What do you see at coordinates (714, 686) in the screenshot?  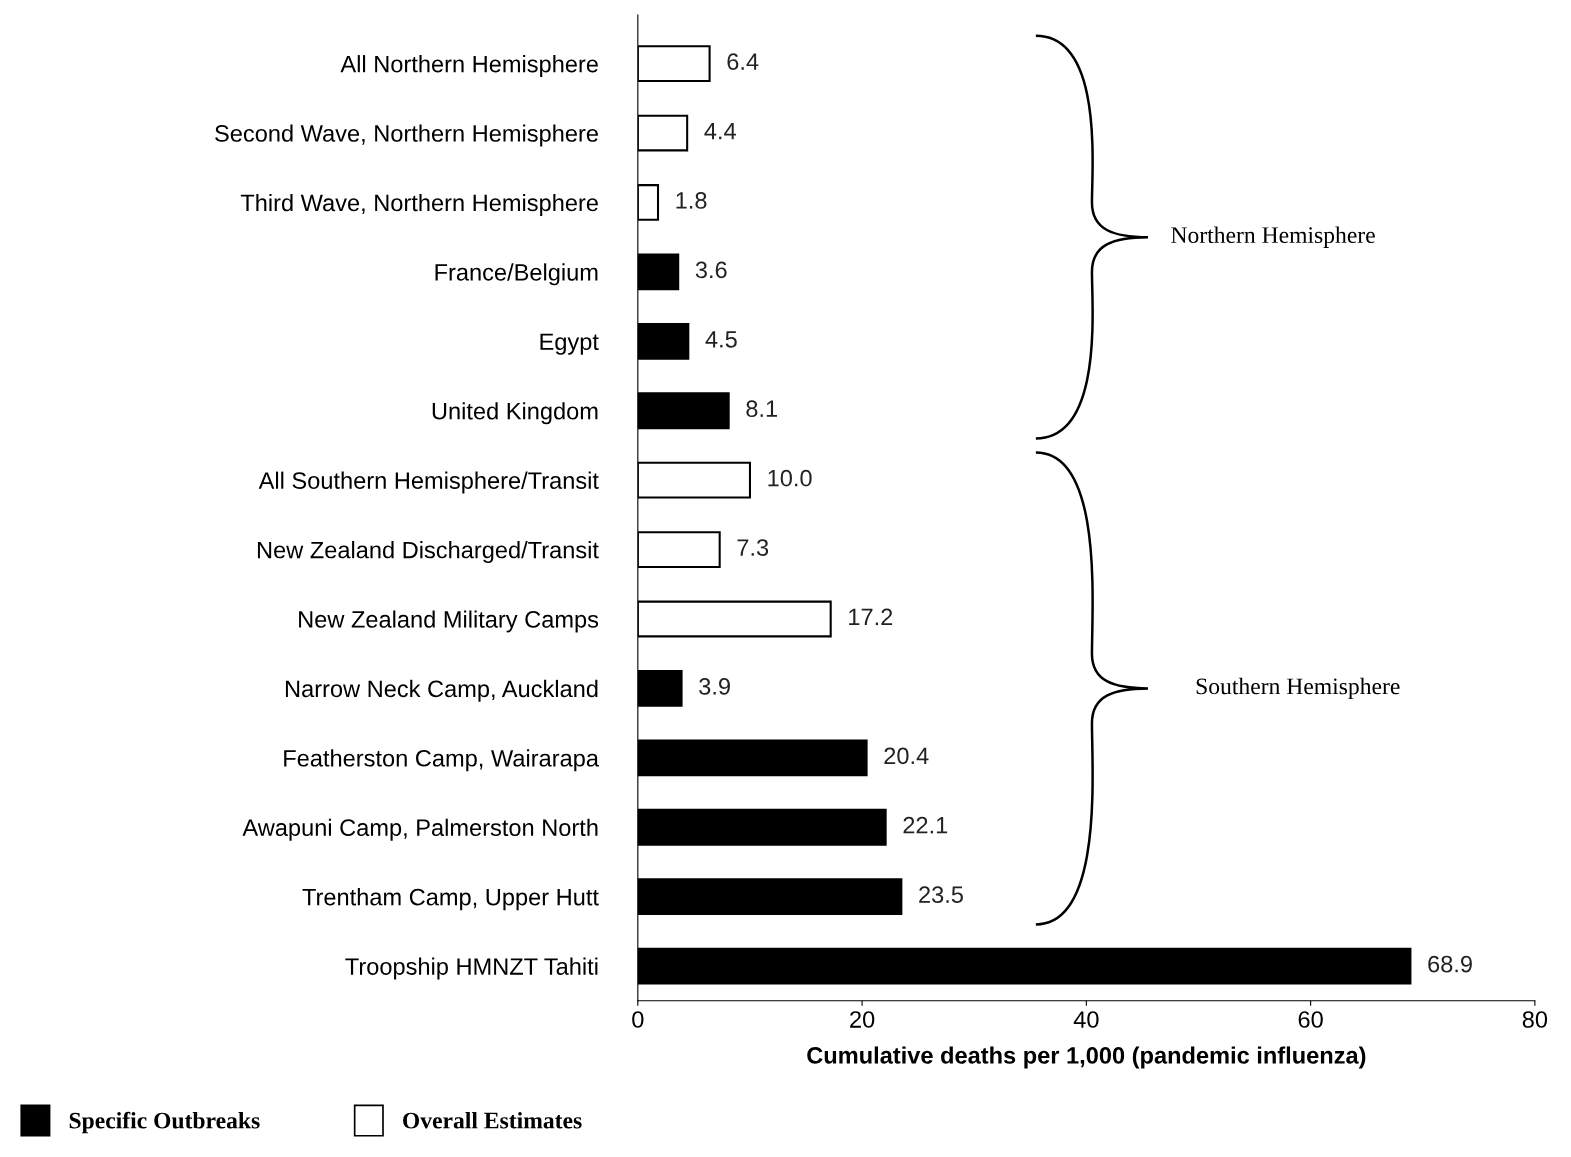 I see `data-label: 3.9` at bounding box center [714, 686].